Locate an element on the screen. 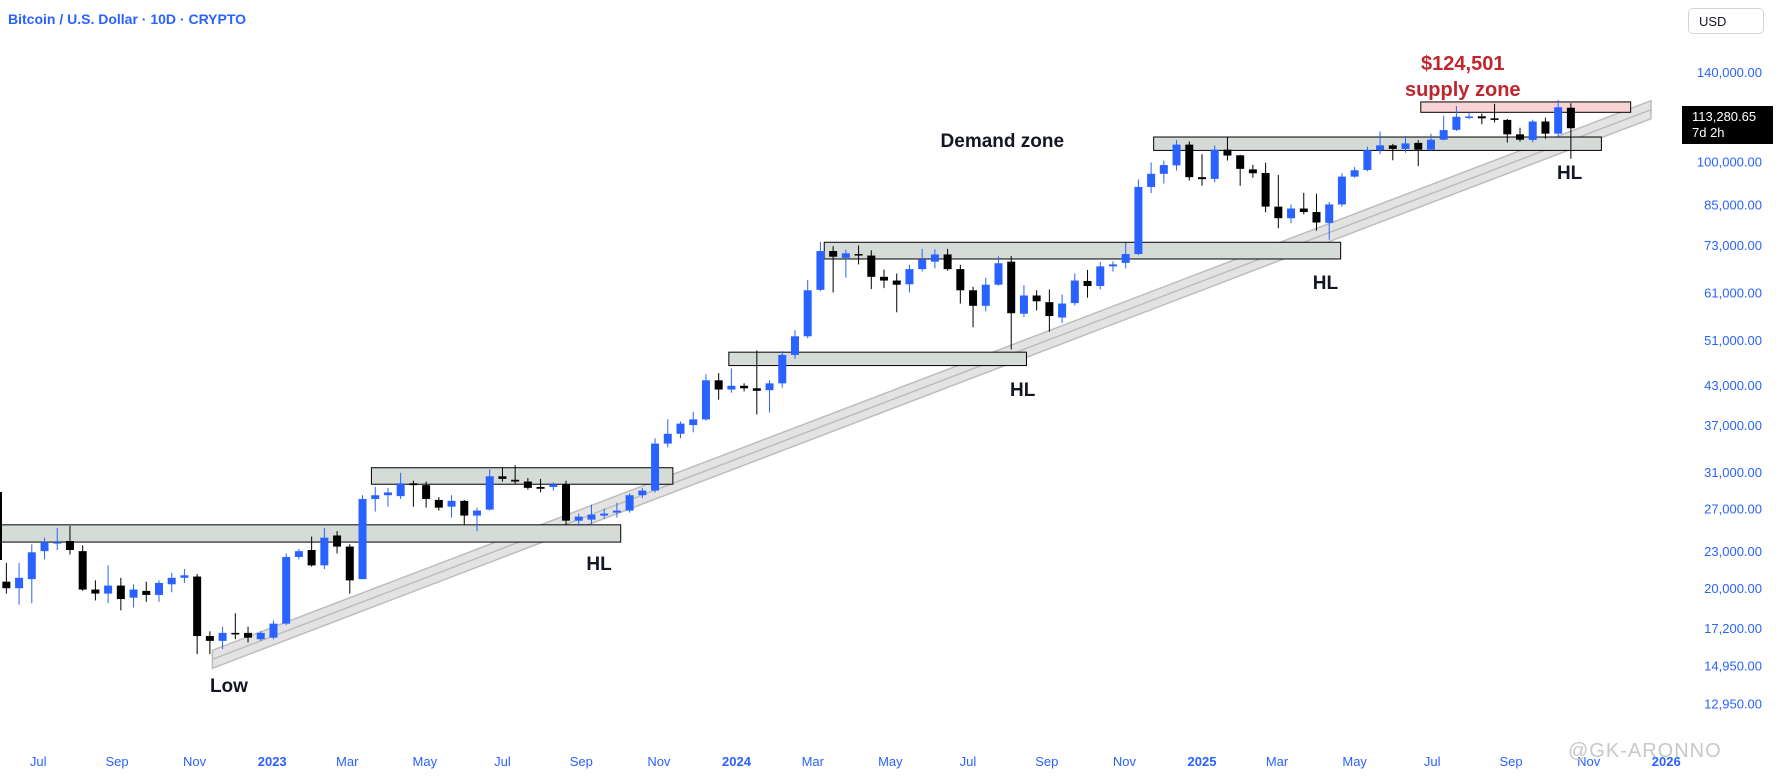 The width and height of the screenshot is (1778, 779). x-tick-label-1: Sep is located at coordinates (116, 761).